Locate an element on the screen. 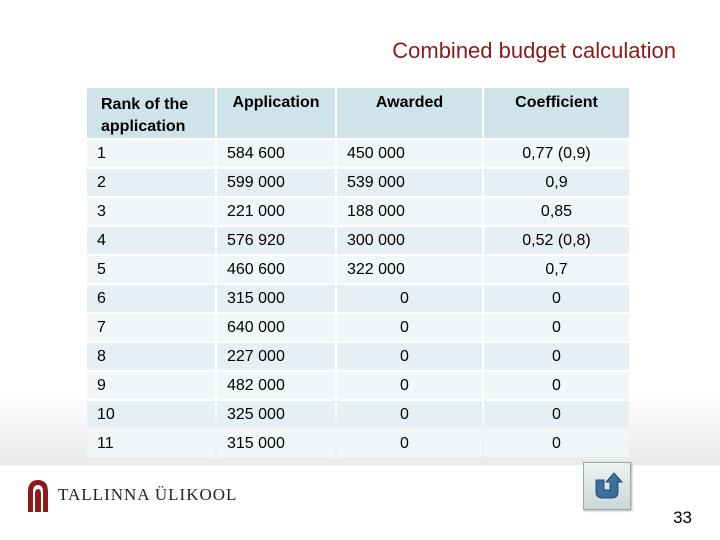  application-cell: 584 600 is located at coordinates (276, 153).